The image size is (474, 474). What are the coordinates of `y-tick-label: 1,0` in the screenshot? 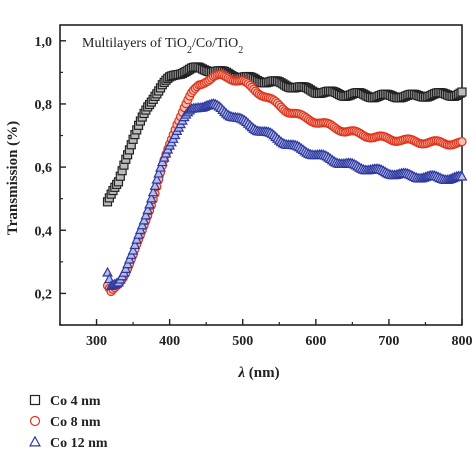 It's located at (44, 42).